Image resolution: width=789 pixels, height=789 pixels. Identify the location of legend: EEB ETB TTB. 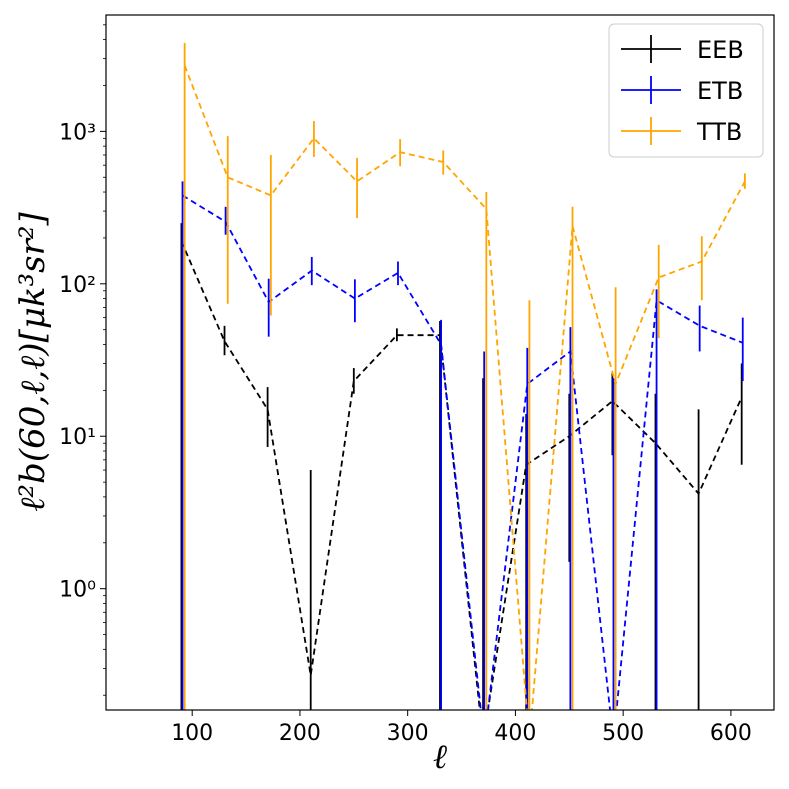
(686, 90).